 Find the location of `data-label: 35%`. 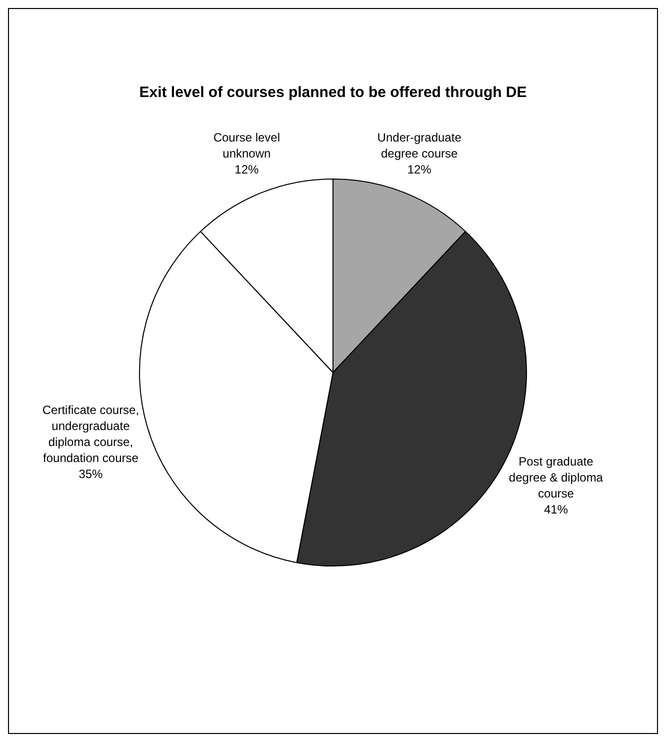

data-label: 35% is located at coordinates (91, 474).